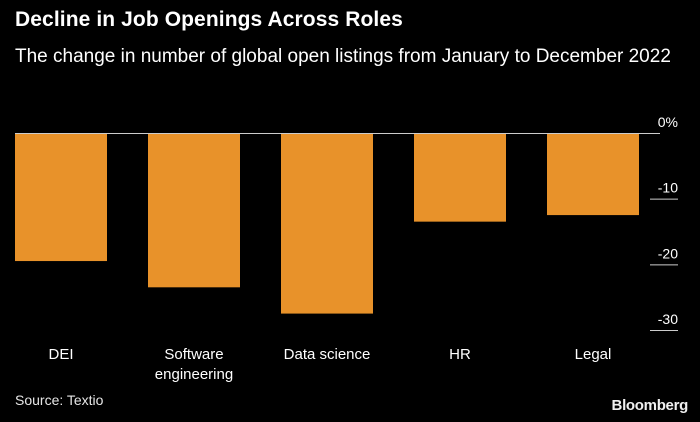 This screenshot has width=700, height=422. Describe the element at coordinates (668, 122) in the screenshot. I see `y-tick-label: 0%` at that location.